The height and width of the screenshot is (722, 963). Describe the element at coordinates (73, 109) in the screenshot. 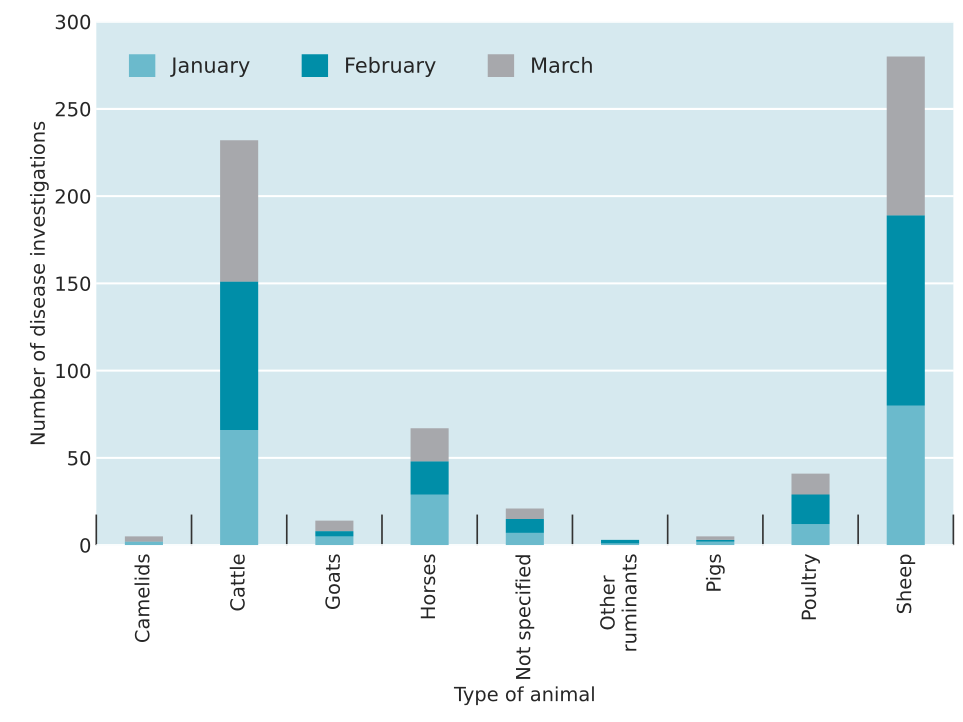

I see `y-tick-label: 250` at that location.